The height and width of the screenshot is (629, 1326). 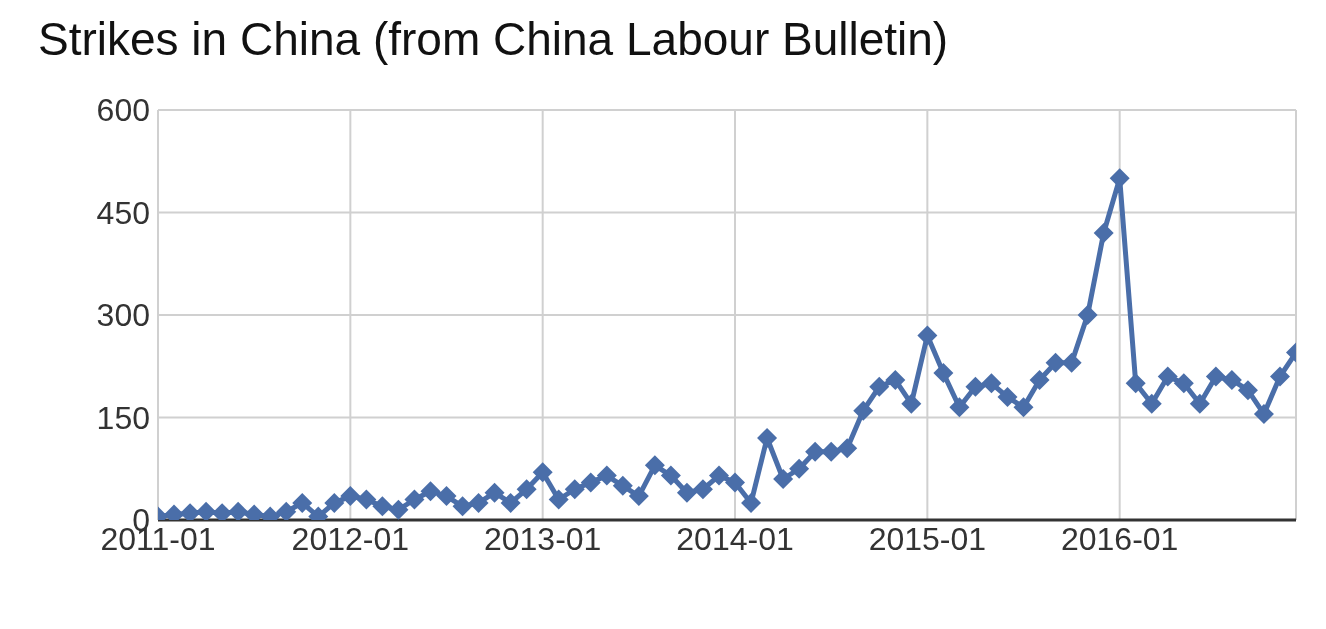 What do you see at coordinates (735, 539) in the screenshot?
I see `x-tick-label: 2014-01` at bounding box center [735, 539].